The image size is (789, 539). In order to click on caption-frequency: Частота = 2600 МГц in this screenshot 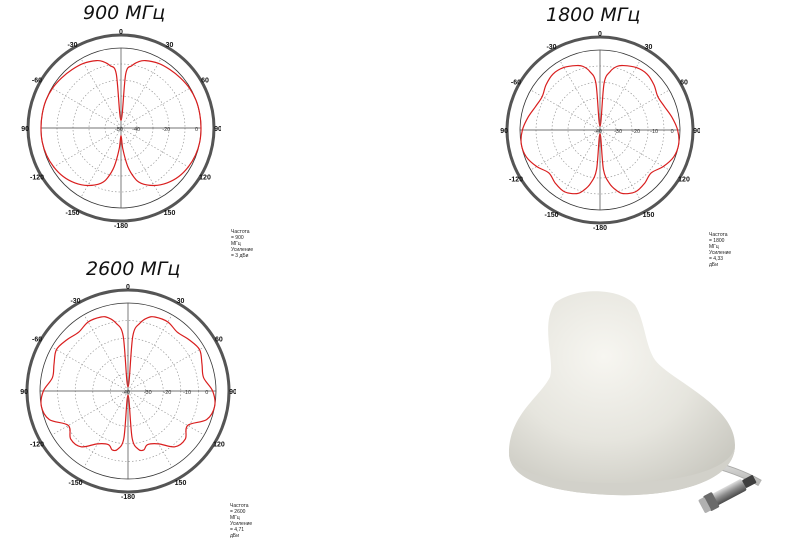, I will do `click(239, 512)`.